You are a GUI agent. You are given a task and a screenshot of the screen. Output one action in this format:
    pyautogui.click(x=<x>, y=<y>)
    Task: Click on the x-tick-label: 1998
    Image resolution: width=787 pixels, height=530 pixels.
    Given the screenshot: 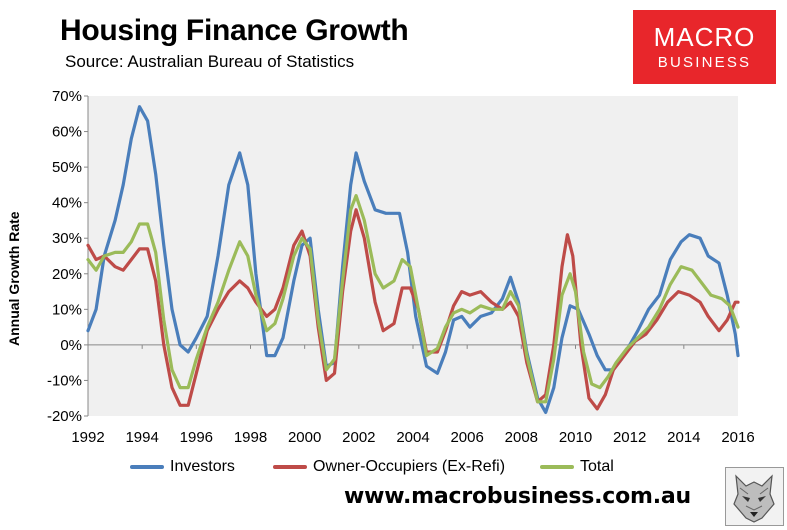 What is the action you would take?
    pyautogui.click(x=250, y=437)
    